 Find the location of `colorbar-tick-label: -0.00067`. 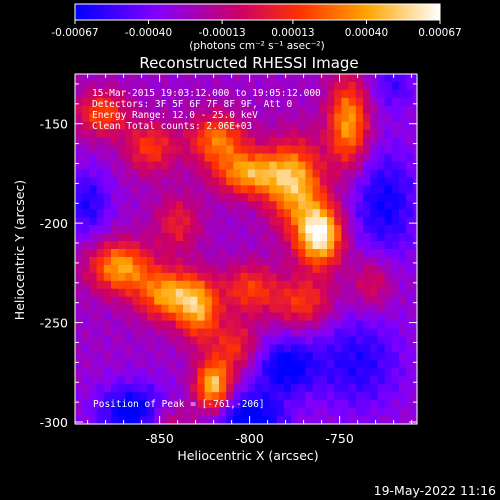

colorbar-tick-label: -0.00067 is located at coordinates (74, 33).